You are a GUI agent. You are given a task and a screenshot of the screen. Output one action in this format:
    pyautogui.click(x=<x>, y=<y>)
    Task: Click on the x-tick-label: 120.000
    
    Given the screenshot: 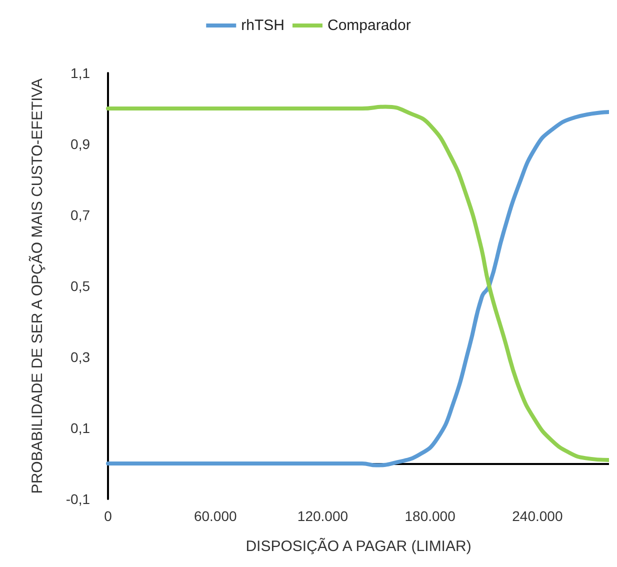 What is the action you would take?
    pyautogui.click(x=322, y=516)
    